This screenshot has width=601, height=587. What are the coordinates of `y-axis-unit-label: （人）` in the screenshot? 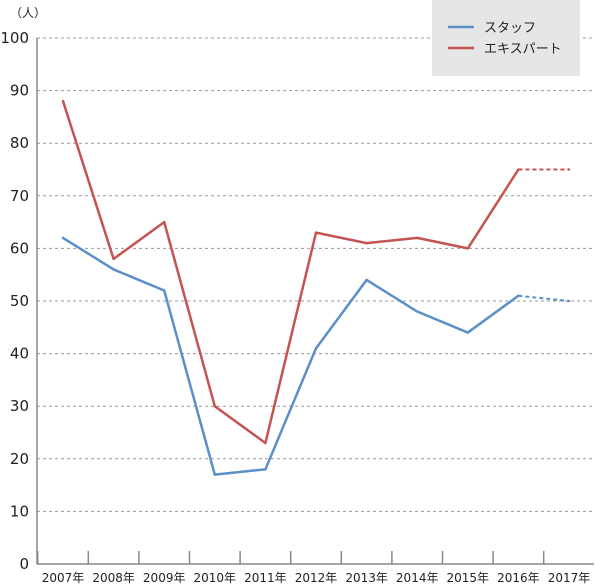 It's located at (28, 13).